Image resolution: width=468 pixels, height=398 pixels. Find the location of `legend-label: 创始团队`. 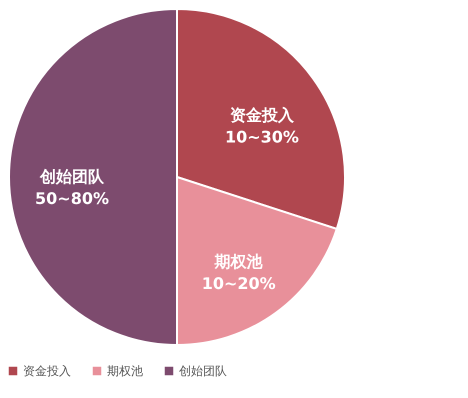

legend-label: 创始团队 is located at coordinates (203, 371).